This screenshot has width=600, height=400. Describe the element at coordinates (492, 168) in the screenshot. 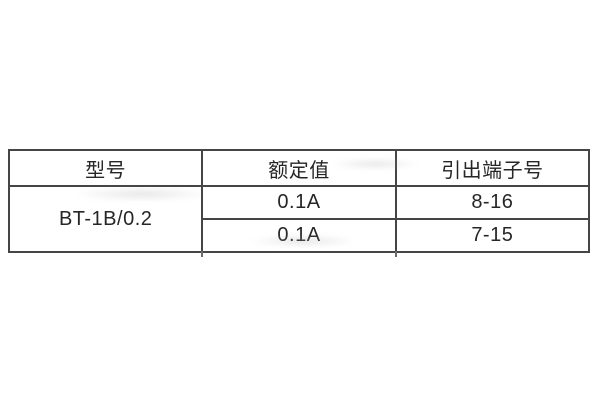

I see `column-header-terminal-numbers: 引出端子号` at that location.